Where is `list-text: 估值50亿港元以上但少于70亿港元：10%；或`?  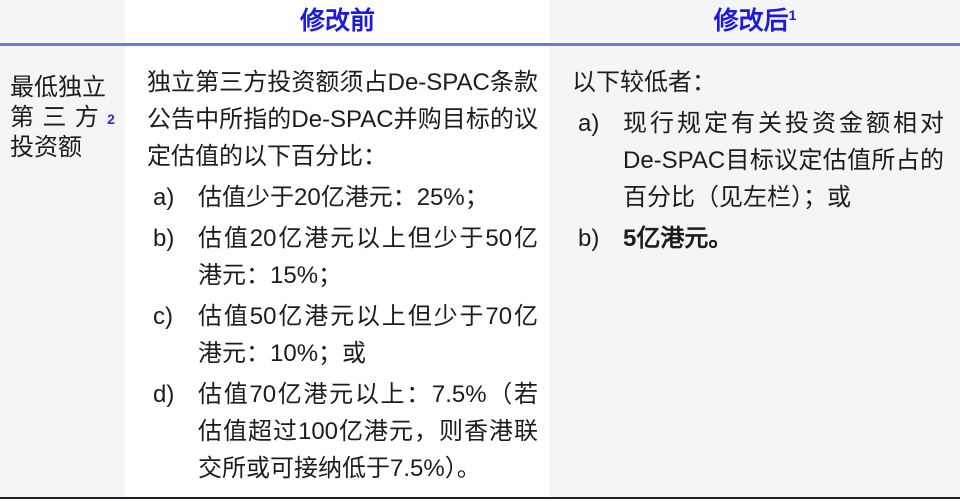 list-text: 估值50亿港元以上但少于70亿港元：10%；或 is located at coordinates (368, 335).